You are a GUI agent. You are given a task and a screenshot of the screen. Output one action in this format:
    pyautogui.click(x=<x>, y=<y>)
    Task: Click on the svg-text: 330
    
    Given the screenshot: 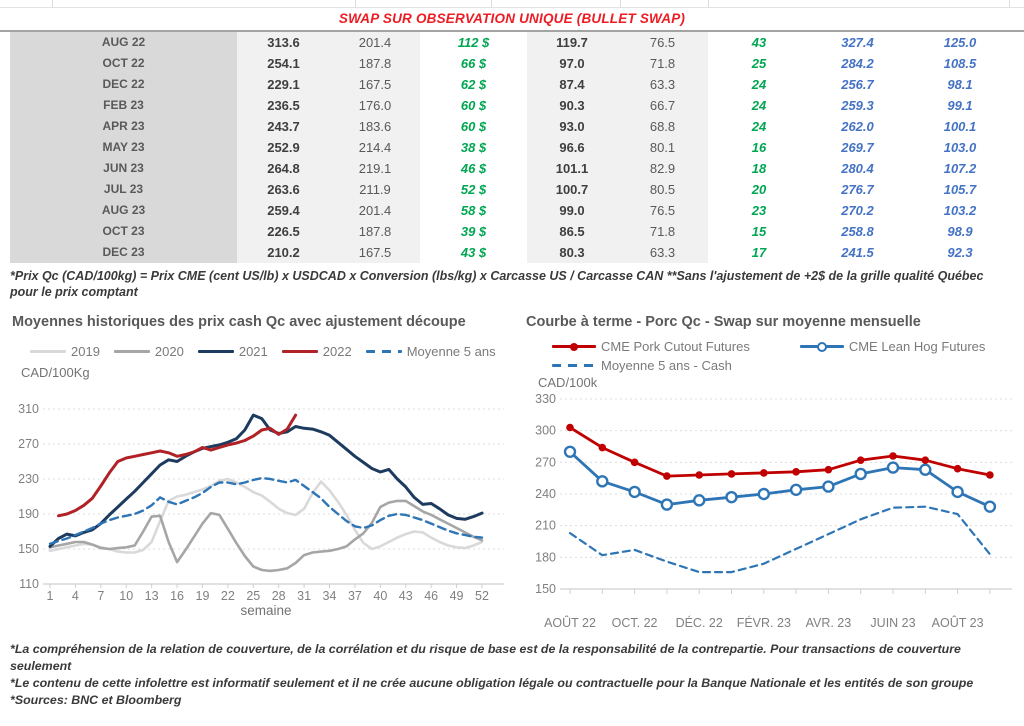 What is the action you would take?
    pyautogui.click(x=545, y=399)
    